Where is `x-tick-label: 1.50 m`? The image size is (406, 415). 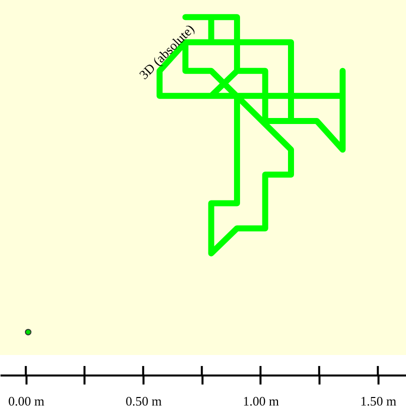 x-tick-label: 1.50 m is located at coordinates (378, 401).